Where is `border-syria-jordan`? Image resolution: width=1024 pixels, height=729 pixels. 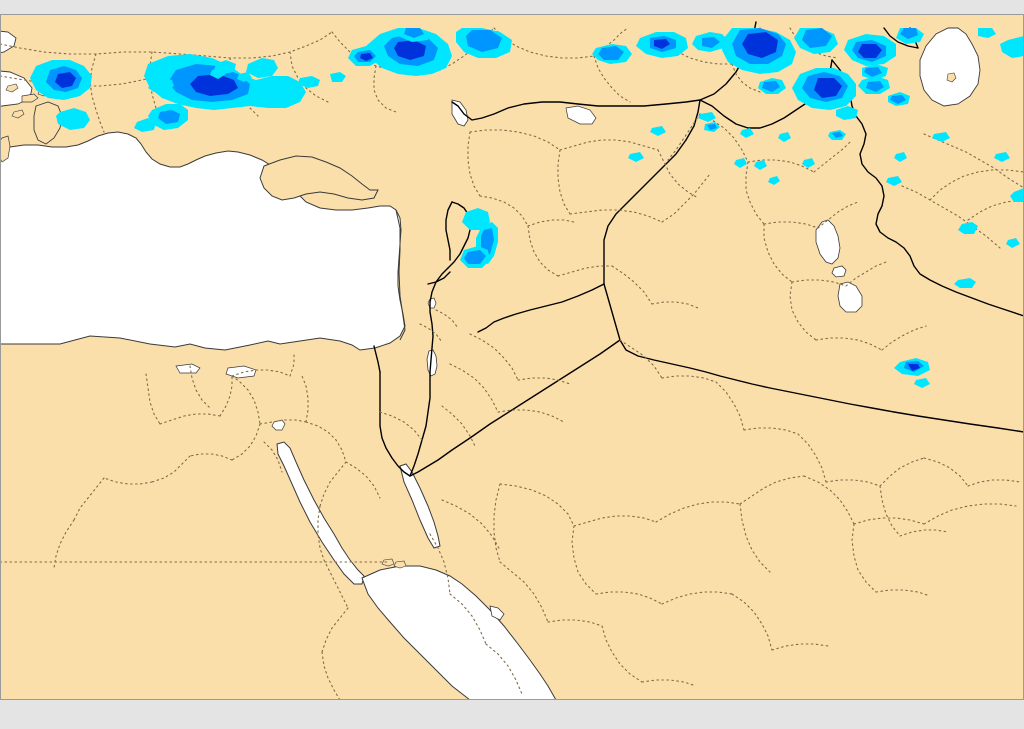 border-syria-jordan is located at coordinates (541, 308).